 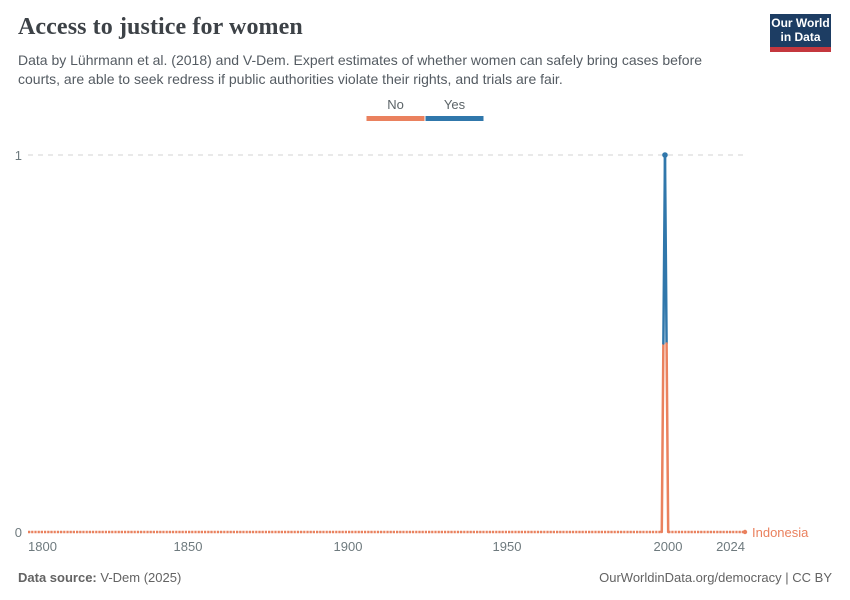 I want to click on page-title: Access to justice for women, so click(x=160, y=27).